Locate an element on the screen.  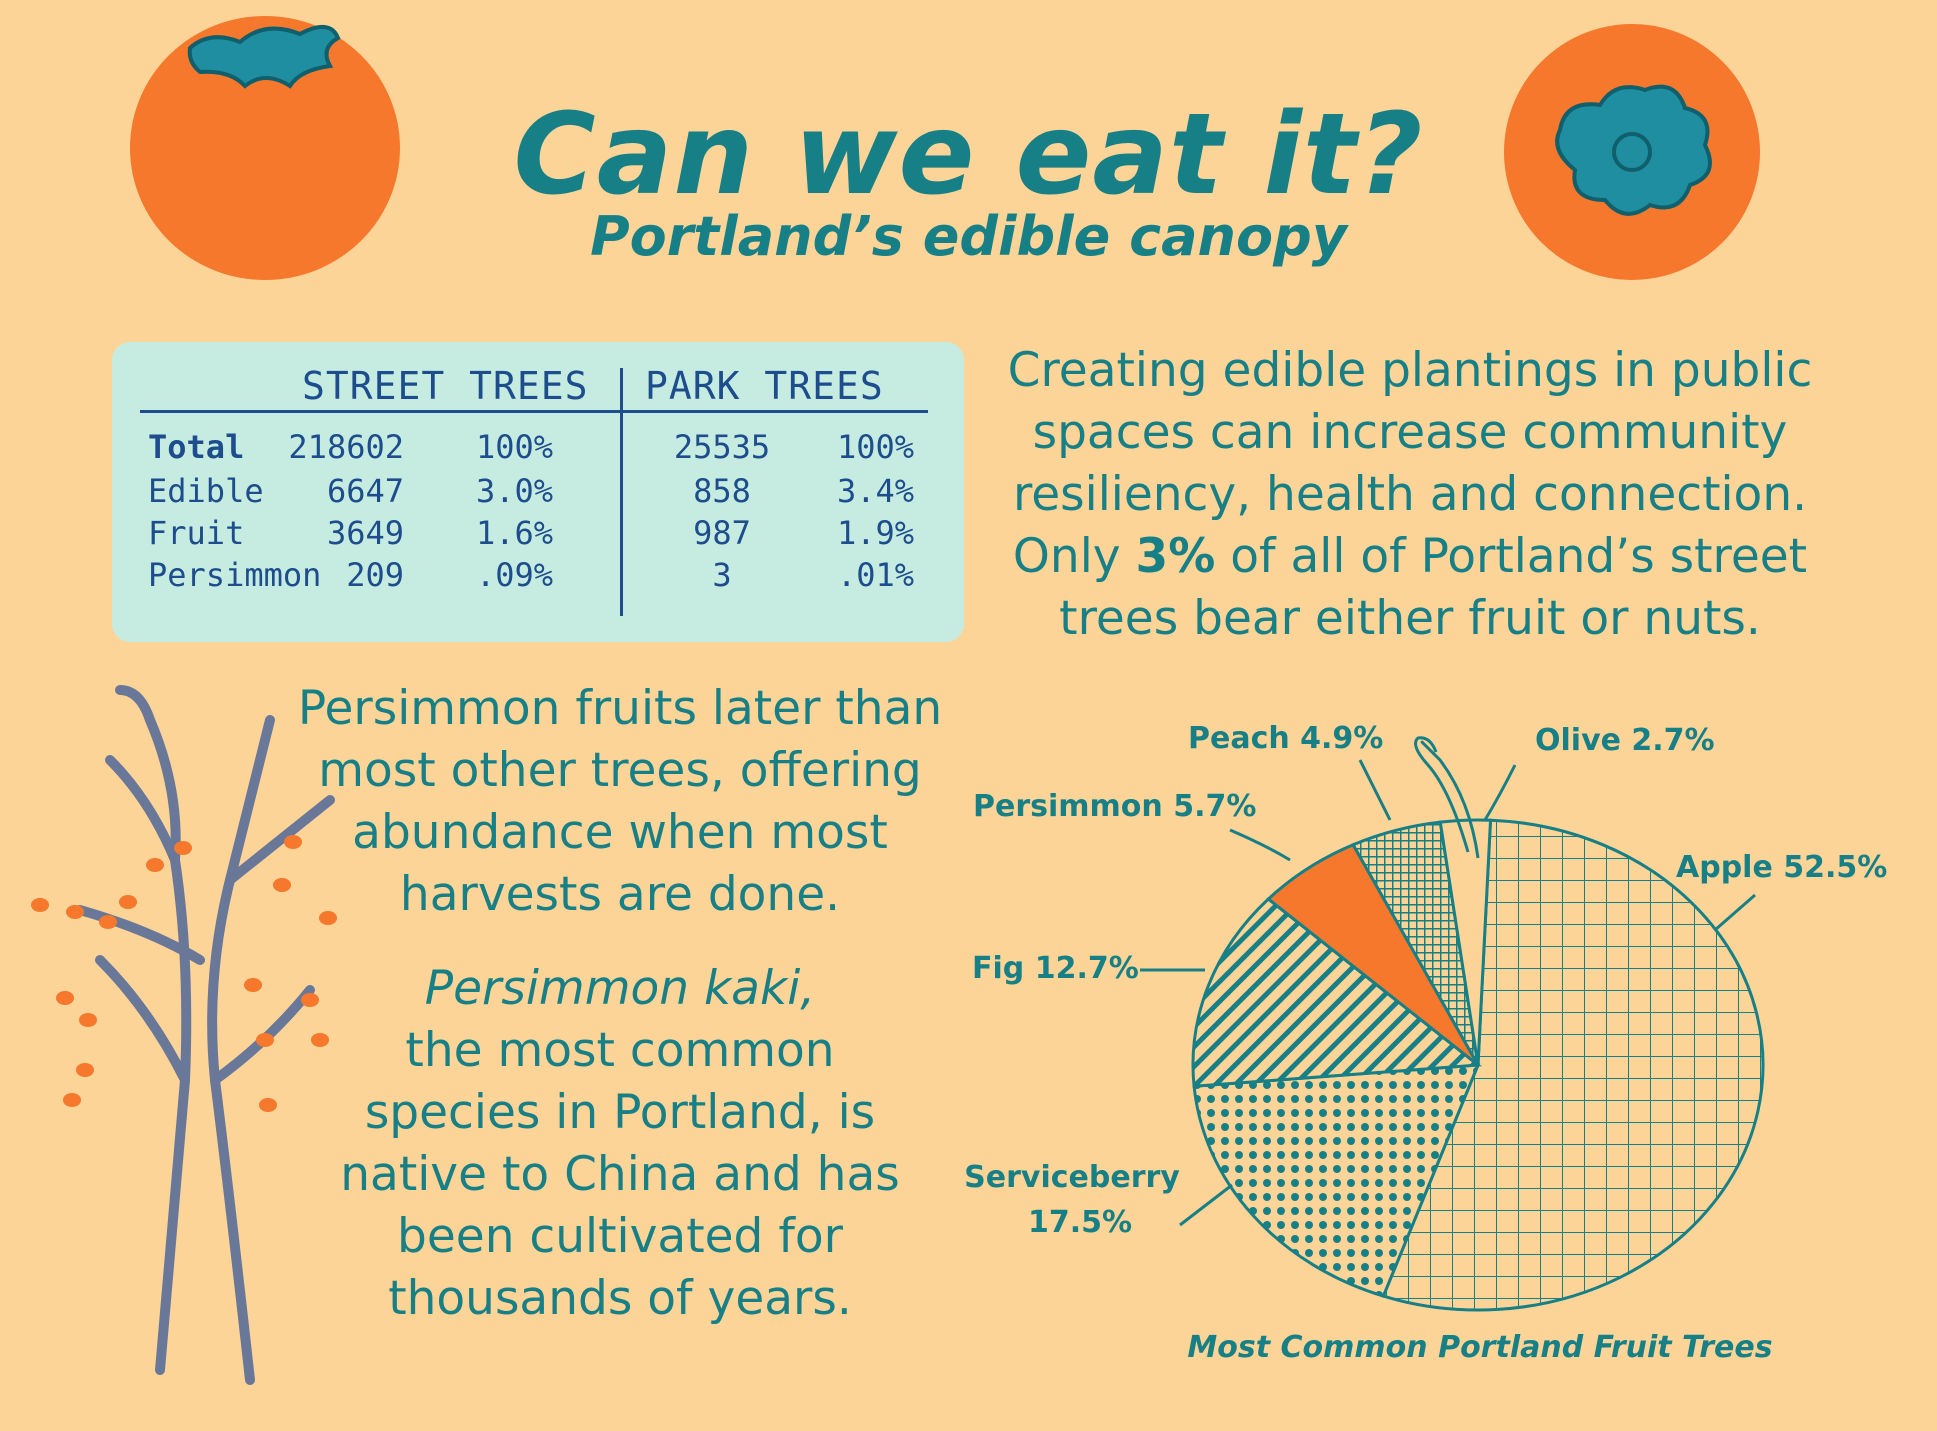
park-value: 987 is located at coordinates (722, 533).